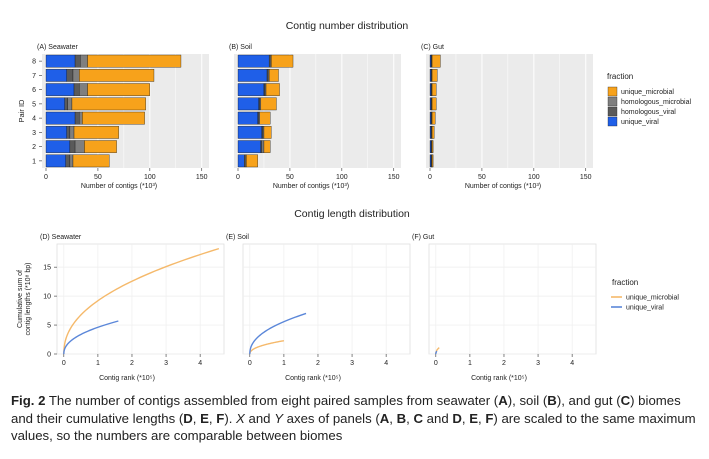  Describe the element at coordinates (34, 133) in the screenshot. I see `y-tick-label: 3` at that location.